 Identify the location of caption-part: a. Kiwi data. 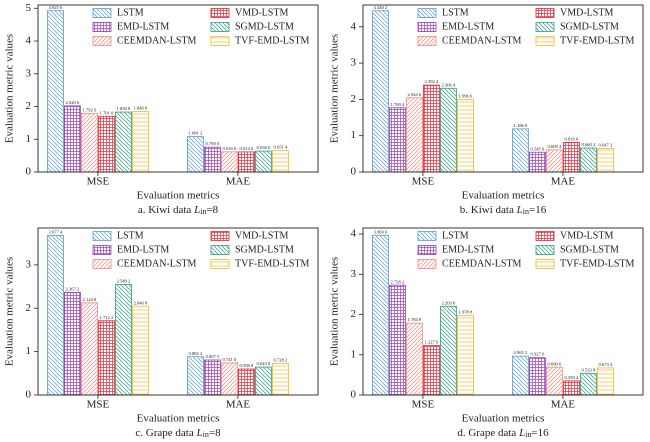
(166, 210).